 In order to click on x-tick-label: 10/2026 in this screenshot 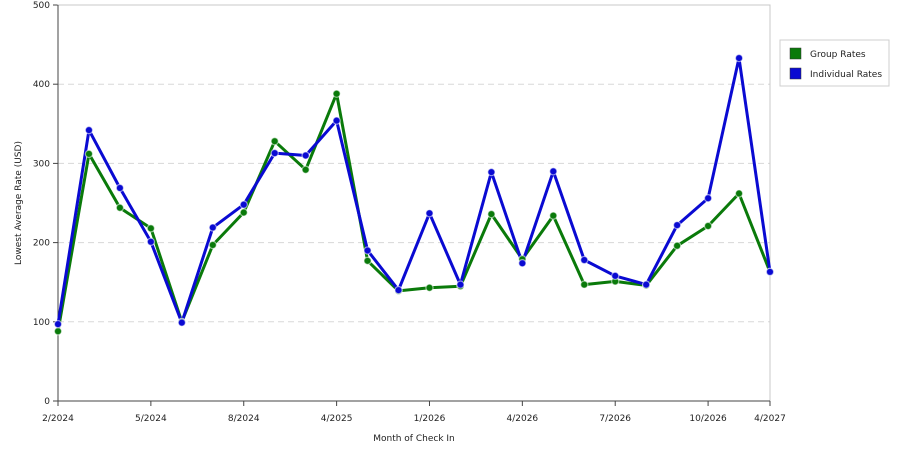, I will do `click(708, 419)`.